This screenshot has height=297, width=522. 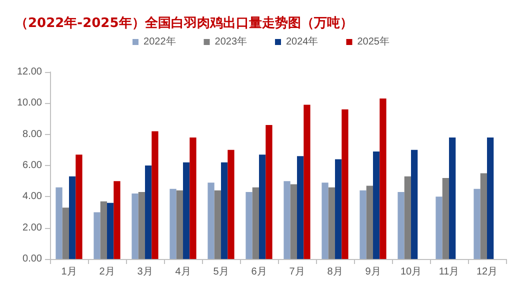 What do you see at coordinates (145, 272) in the screenshot?
I see `x-tick-label: 3月` at bounding box center [145, 272].